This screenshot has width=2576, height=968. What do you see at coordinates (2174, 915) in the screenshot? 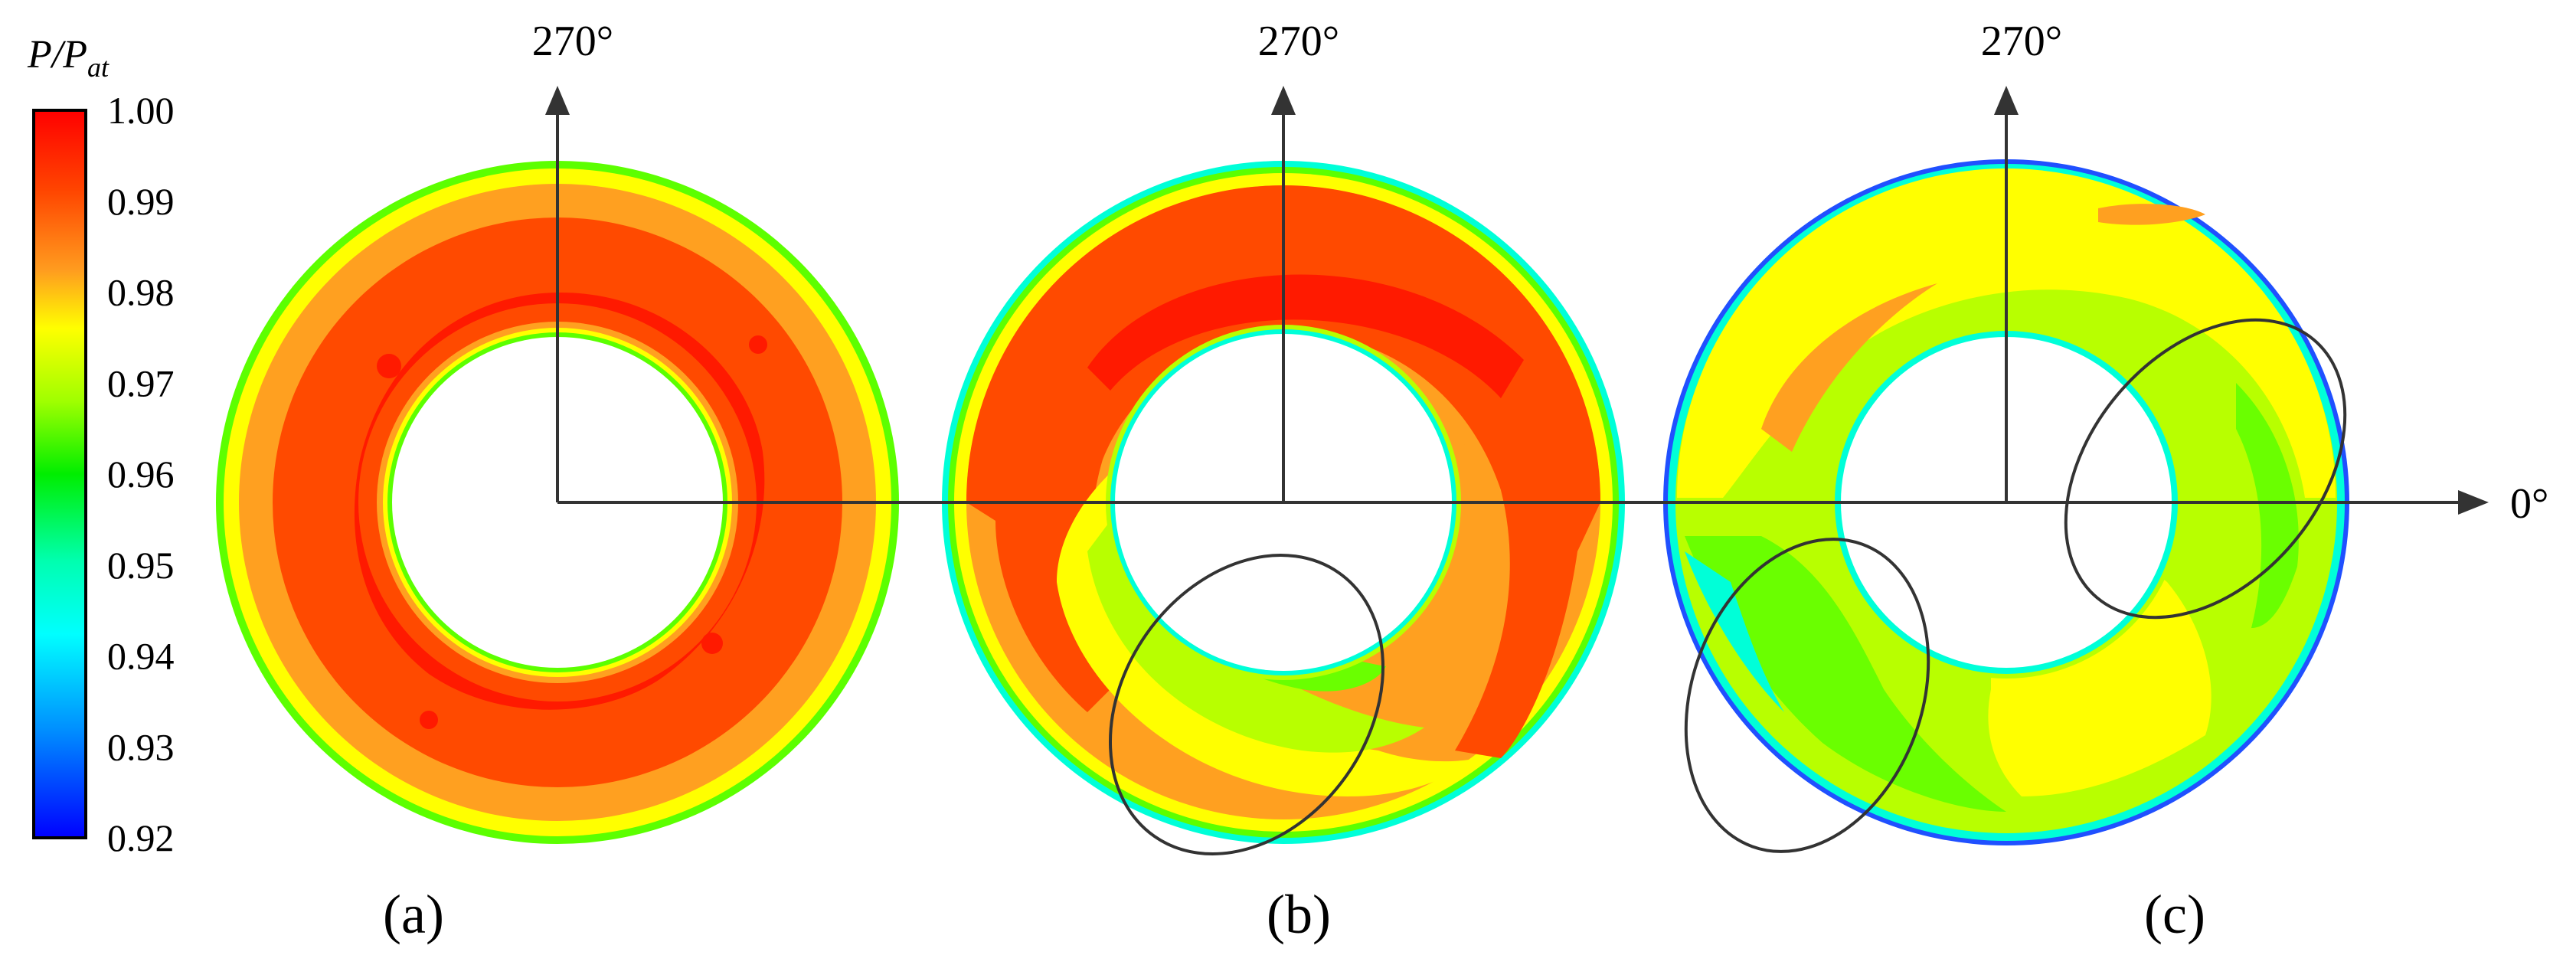
I see `panel-label-c: (c)` at bounding box center [2174, 915].